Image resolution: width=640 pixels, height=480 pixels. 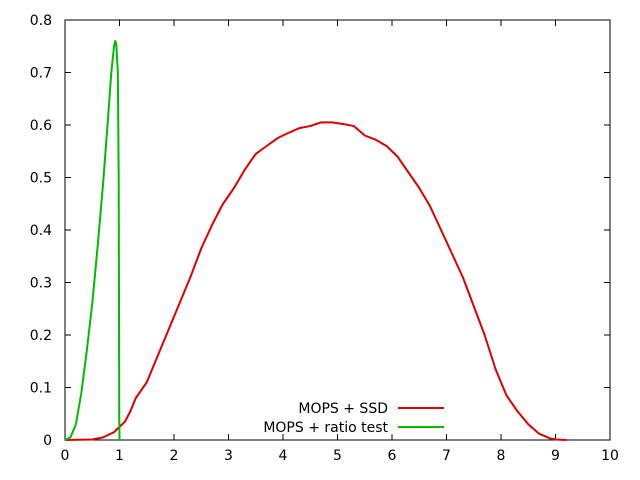 I want to click on x-tick-label: 9, so click(x=555, y=456).